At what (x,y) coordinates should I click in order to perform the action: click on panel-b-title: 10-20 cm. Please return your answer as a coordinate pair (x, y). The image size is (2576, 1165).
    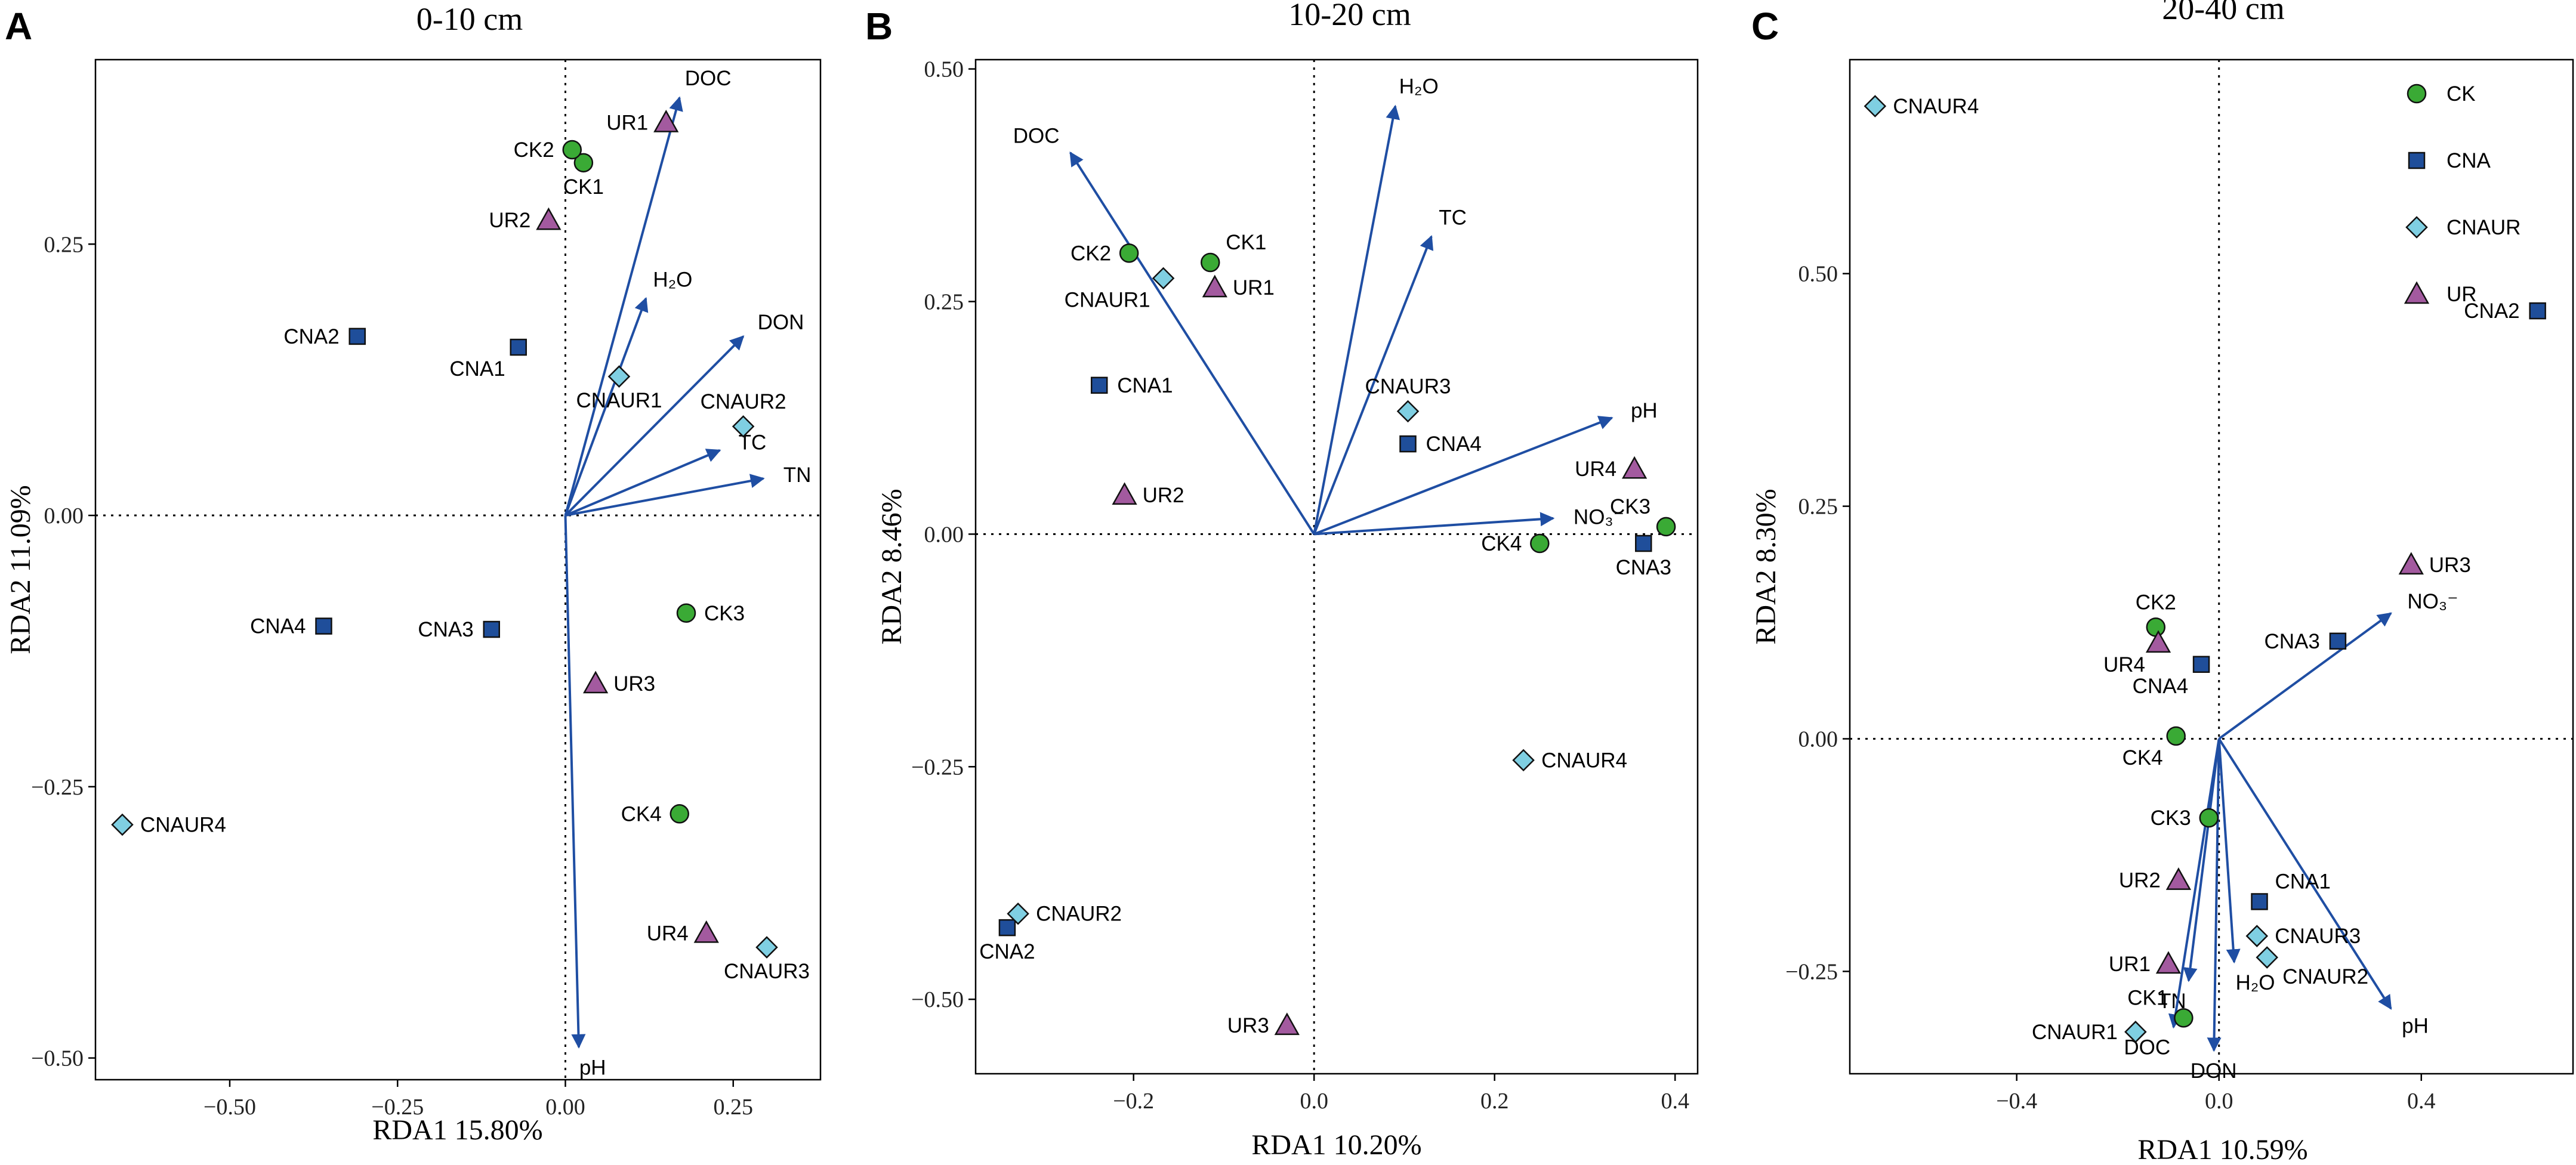
    Looking at the image, I should click on (1350, 16).